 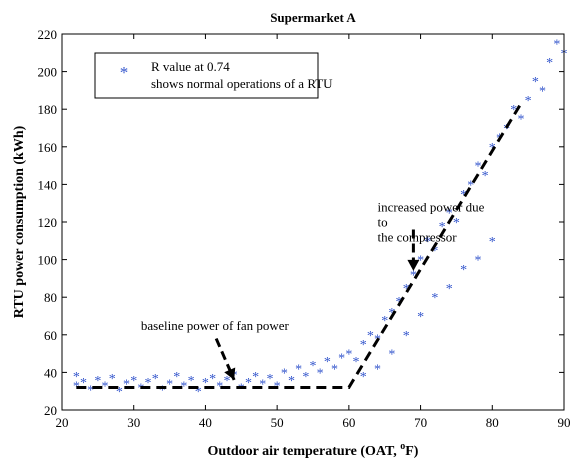 What do you see at coordinates (215, 325) in the screenshot?
I see `annotation-text: baseline power of fan power` at bounding box center [215, 325].